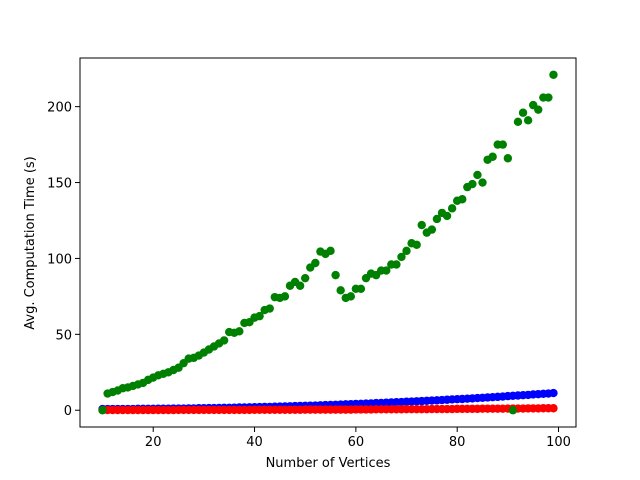 The image size is (640, 480). What do you see at coordinates (356, 442) in the screenshot?
I see `x-tick-label: 60` at bounding box center [356, 442].